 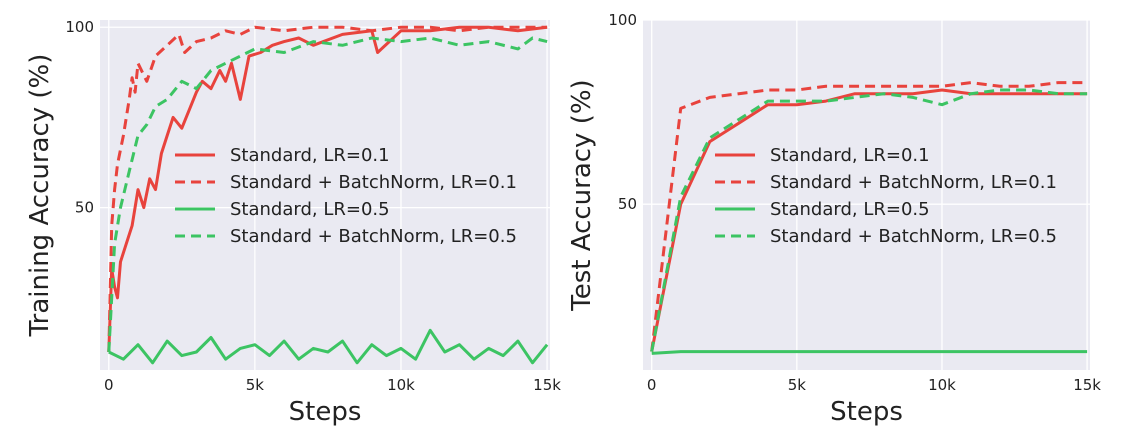 What do you see at coordinates (40, 196) in the screenshot?
I see `y-axis-label: Training Accuracy (%)` at bounding box center [40, 196].